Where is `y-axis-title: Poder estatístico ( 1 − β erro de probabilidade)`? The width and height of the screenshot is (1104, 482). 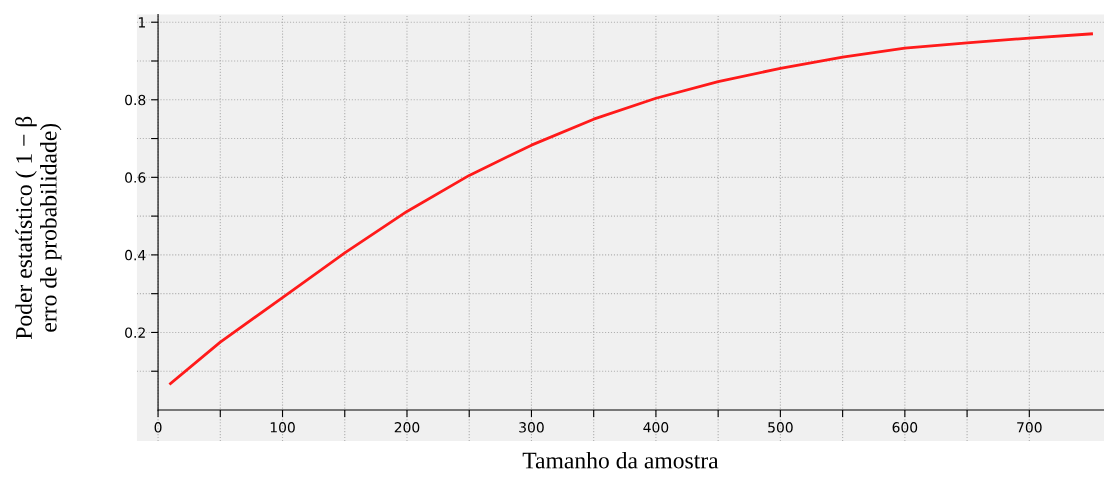
y-axis-title: Poder estatístico ( 1 − β erro de probabilidade) is located at coordinates (38, 228).